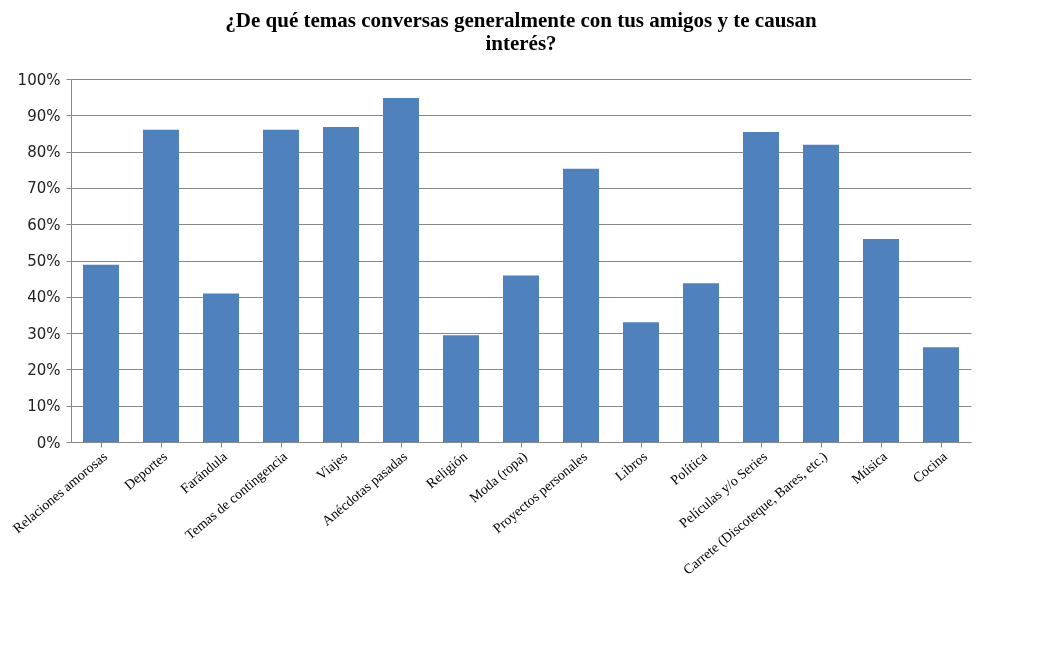 Image resolution: width=1056 pixels, height=653 pixels. What do you see at coordinates (44, 261) in the screenshot?
I see `y-tick-label: 50%` at bounding box center [44, 261].